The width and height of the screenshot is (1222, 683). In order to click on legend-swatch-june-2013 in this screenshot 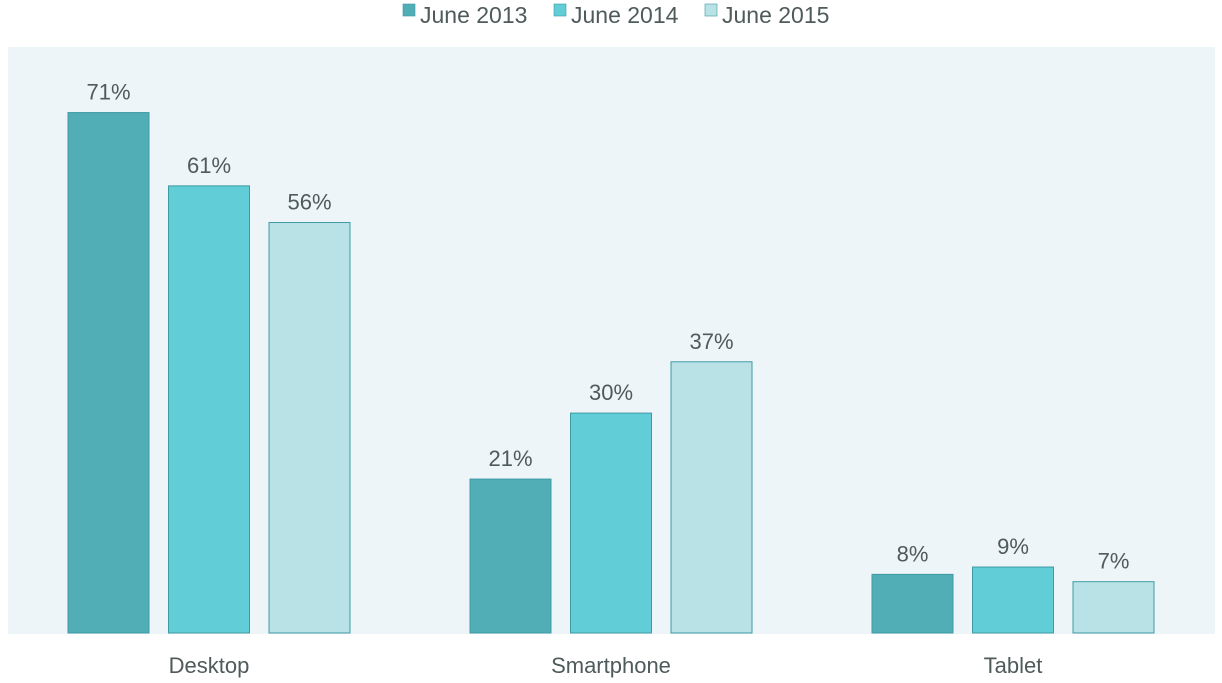, I will do `click(409, 10)`.